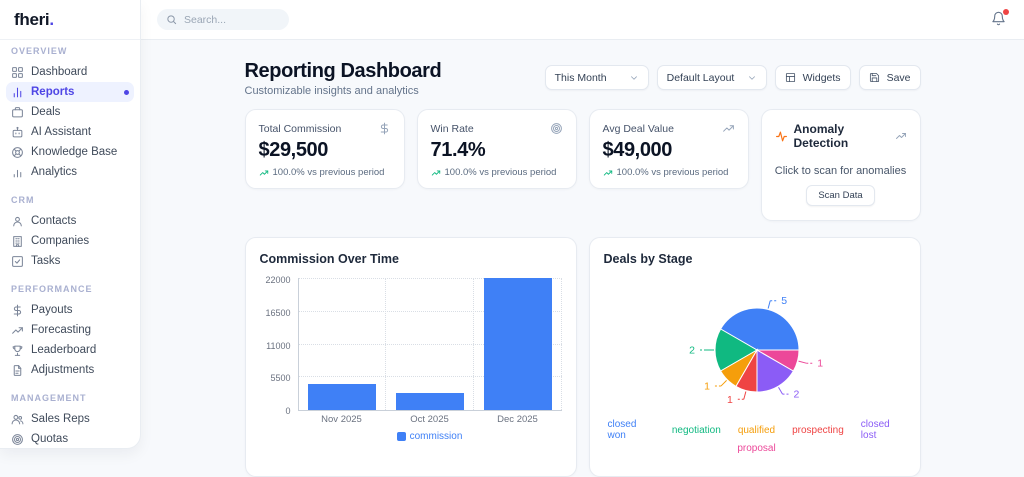  Describe the element at coordinates (63, 370) in the screenshot. I see `sidebar-item-label: Adjustments` at that location.